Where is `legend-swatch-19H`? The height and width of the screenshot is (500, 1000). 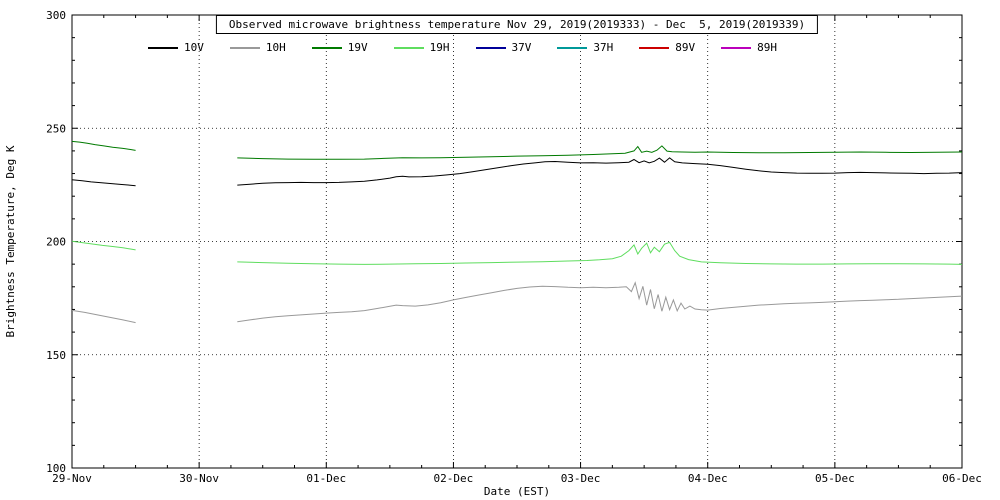
legend-swatch-19H is located at coordinates (408, 47).